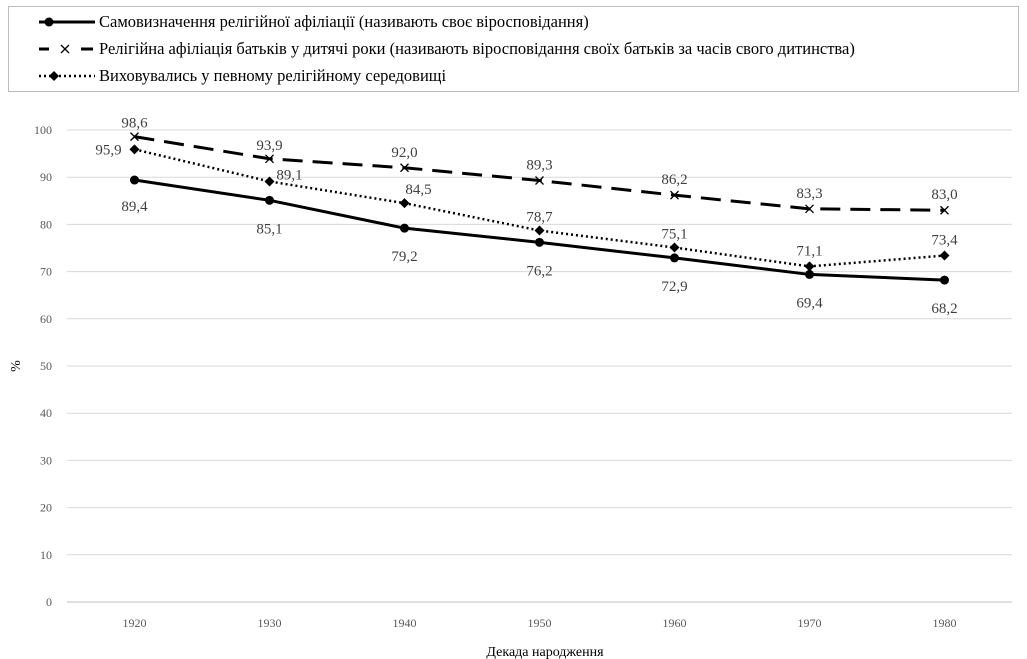 Image resolution: width=1027 pixels, height=659 pixels. I want to click on data-label: 75,1, so click(674, 235).